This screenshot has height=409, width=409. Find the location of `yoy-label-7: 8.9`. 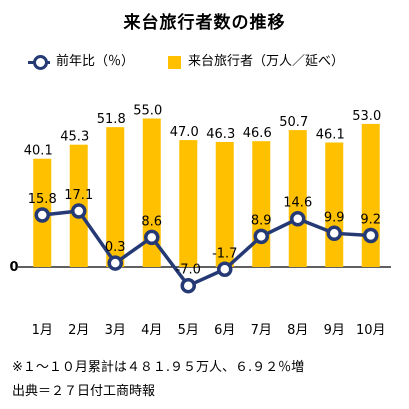

yoy-label-7: 8.9 is located at coordinates (261, 220).